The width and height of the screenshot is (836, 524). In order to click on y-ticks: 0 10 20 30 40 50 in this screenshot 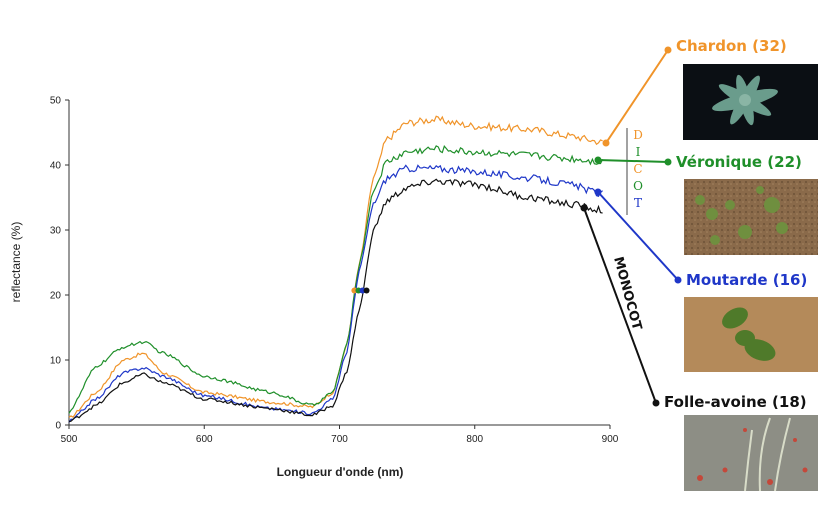, I will do `click(59, 264)`.